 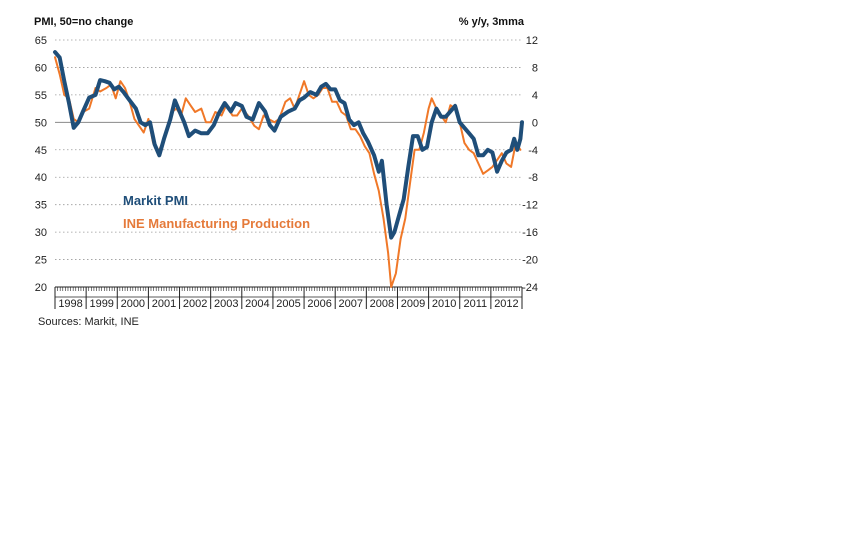 What do you see at coordinates (530, 288) in the screenshot?
I see `right-tick-label: -24` at bounding box center [530, 288].